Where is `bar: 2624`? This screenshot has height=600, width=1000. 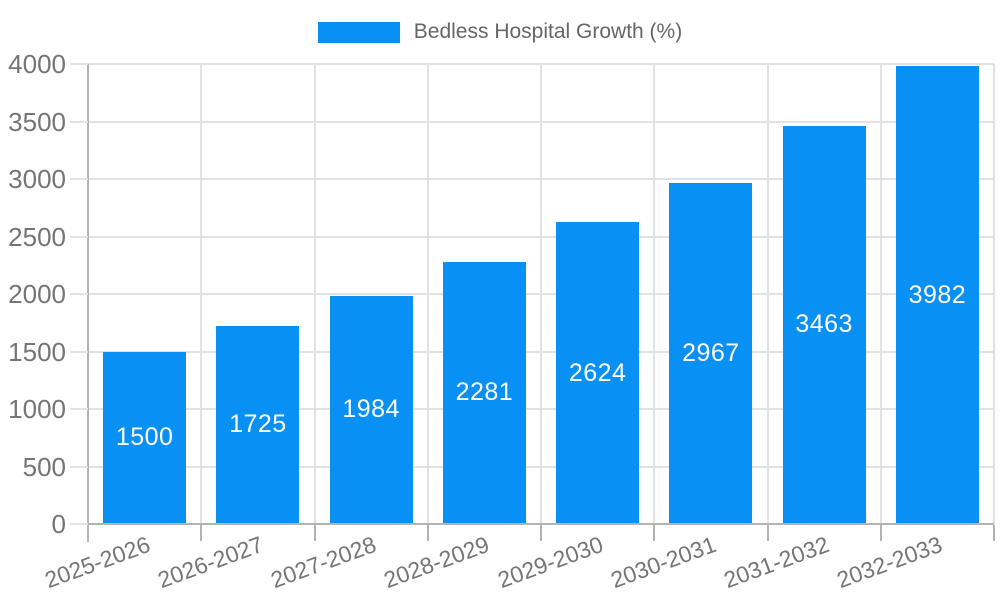
bar: 2624 is located at coordinates (598, 373).